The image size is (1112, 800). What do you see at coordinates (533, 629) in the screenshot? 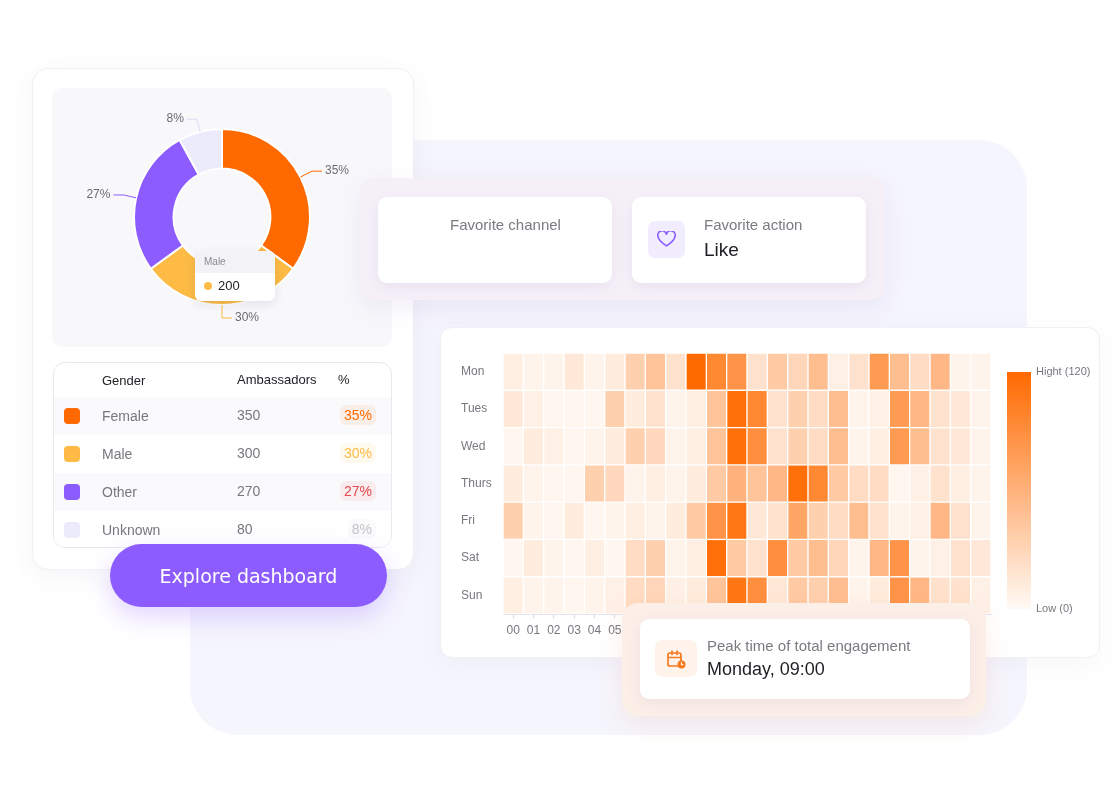
I see `x-tick-label: 01` at bounding box center [533, 629].